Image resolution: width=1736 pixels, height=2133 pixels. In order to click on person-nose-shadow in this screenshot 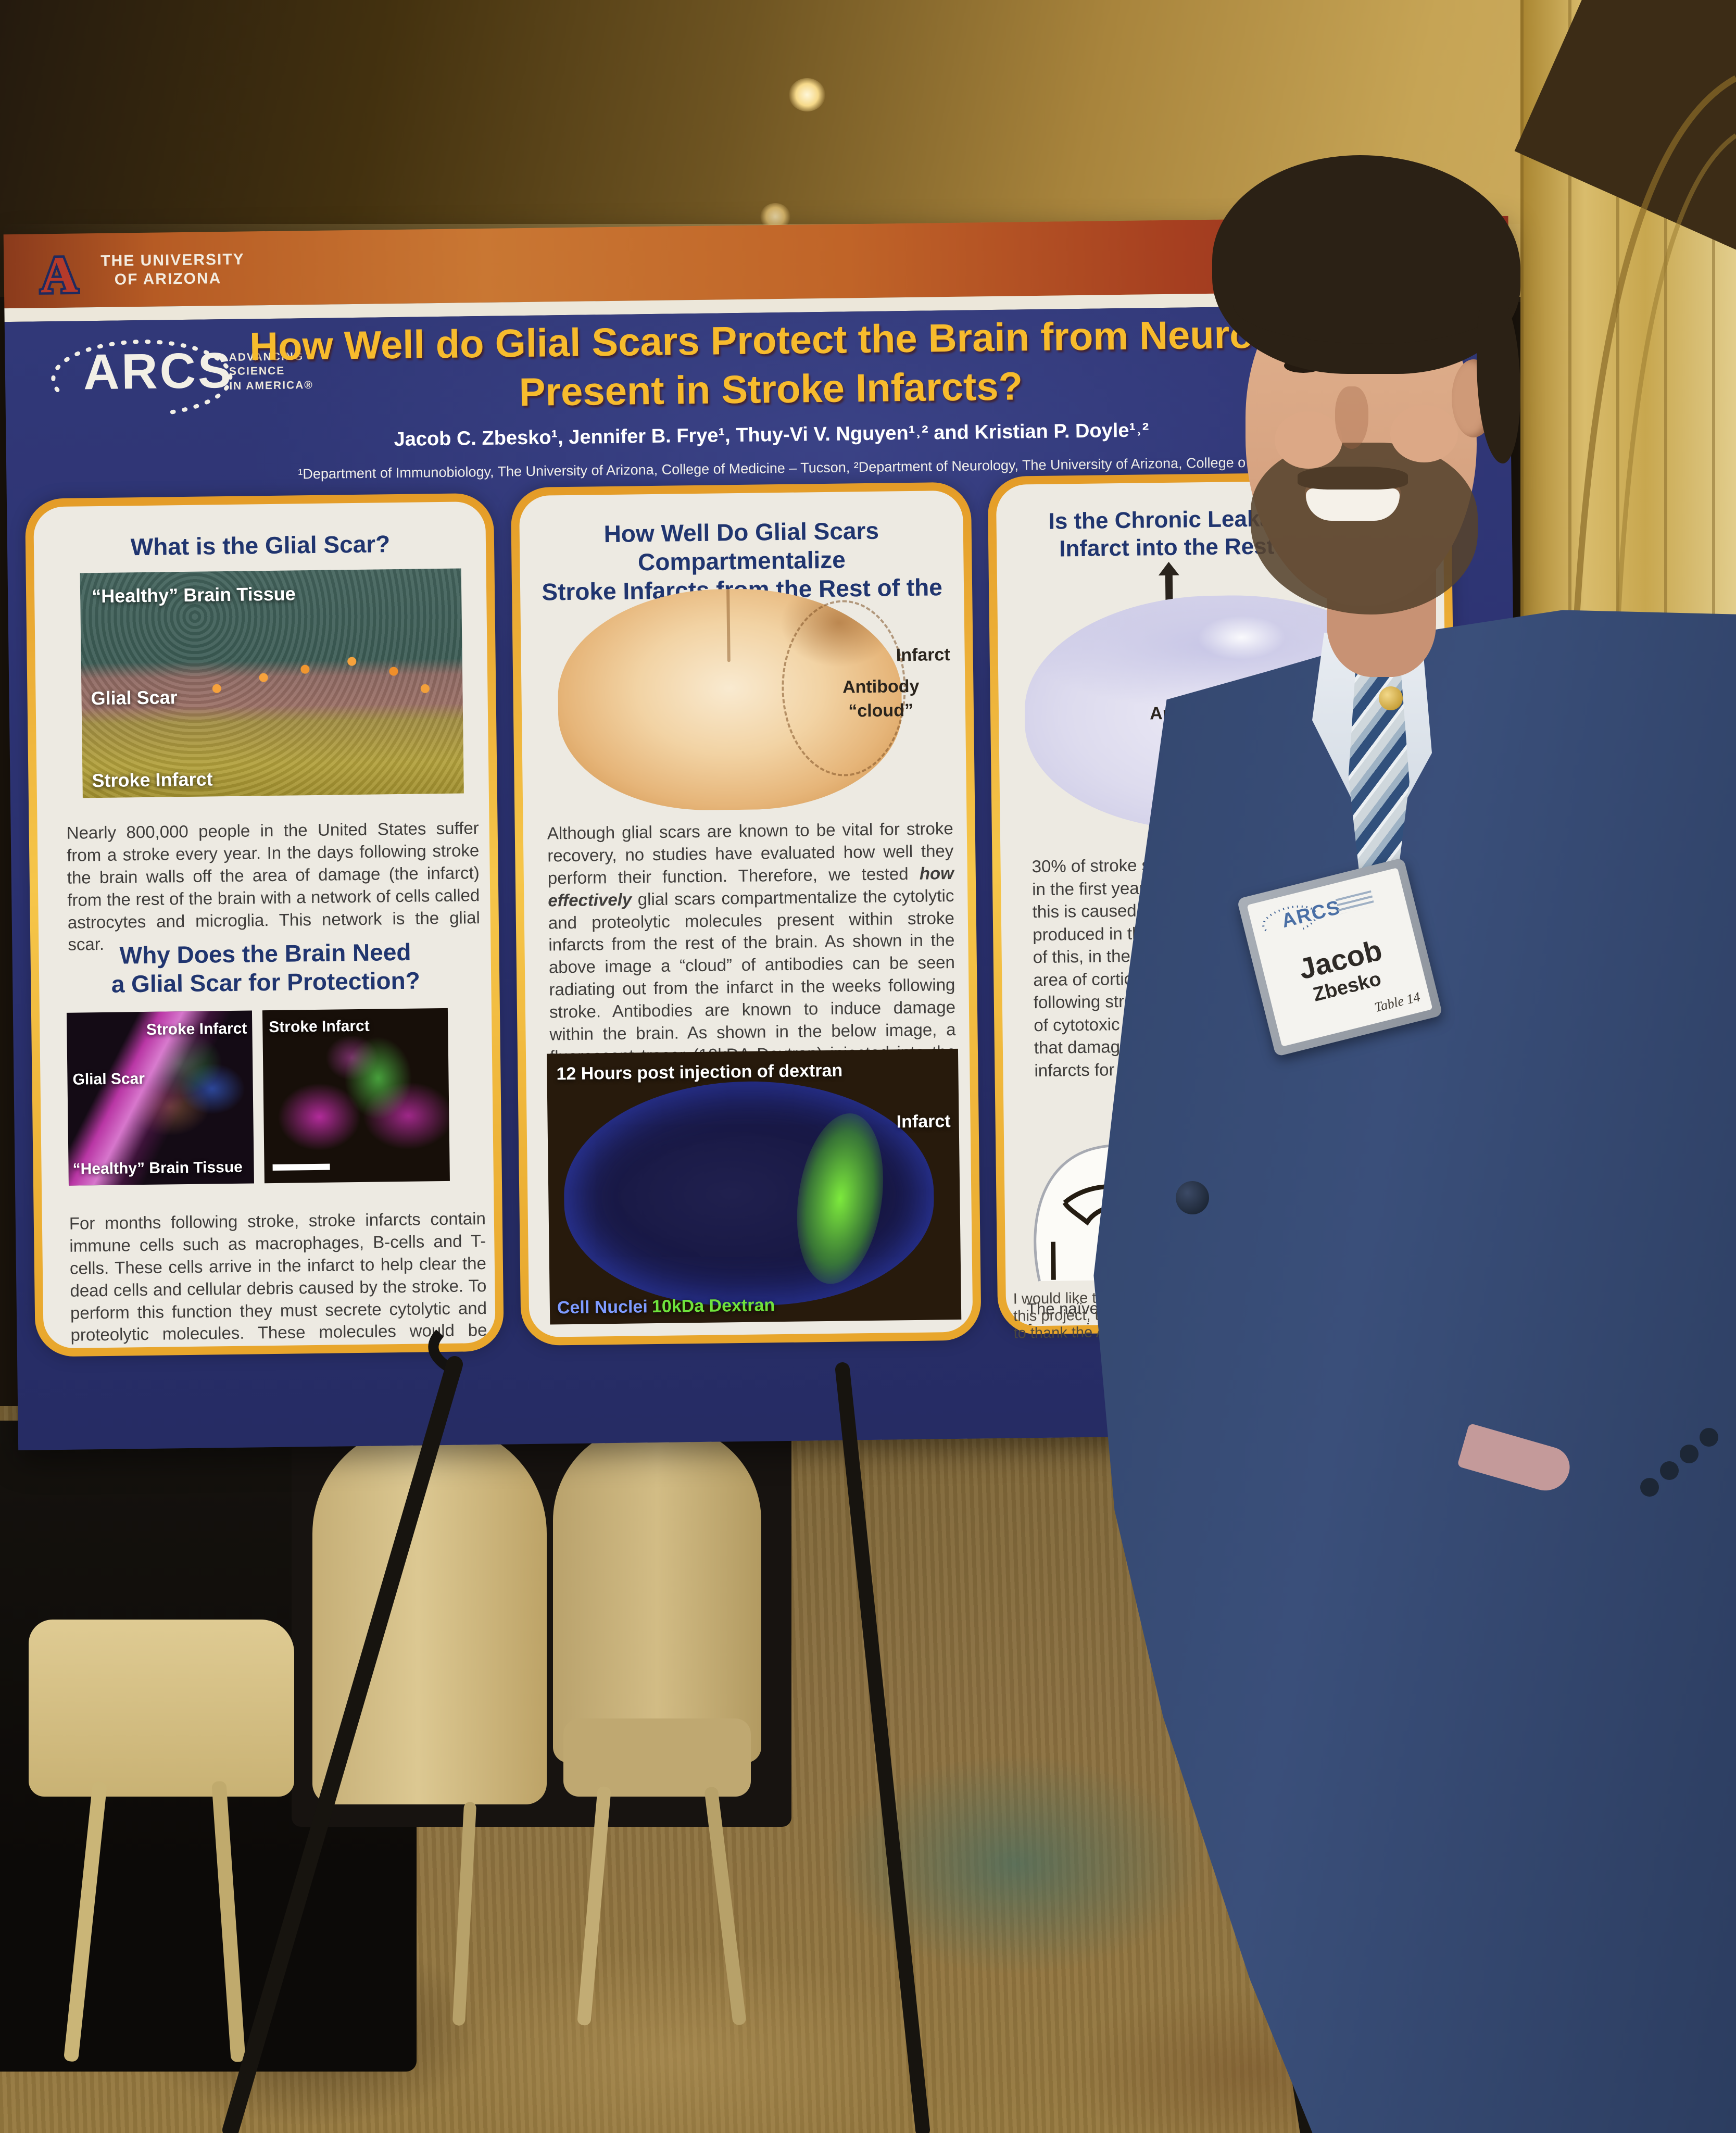, I will do `click(1351, 417)`.